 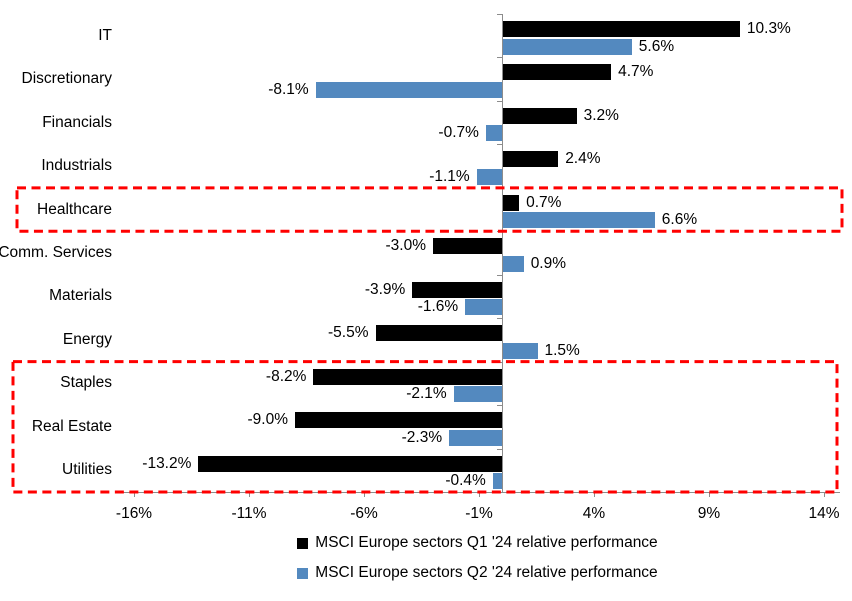 What do you see at coordinates (268, 420) in the screenshot?
I see `value-label: -9.0%` at bounding box center [268, 420].